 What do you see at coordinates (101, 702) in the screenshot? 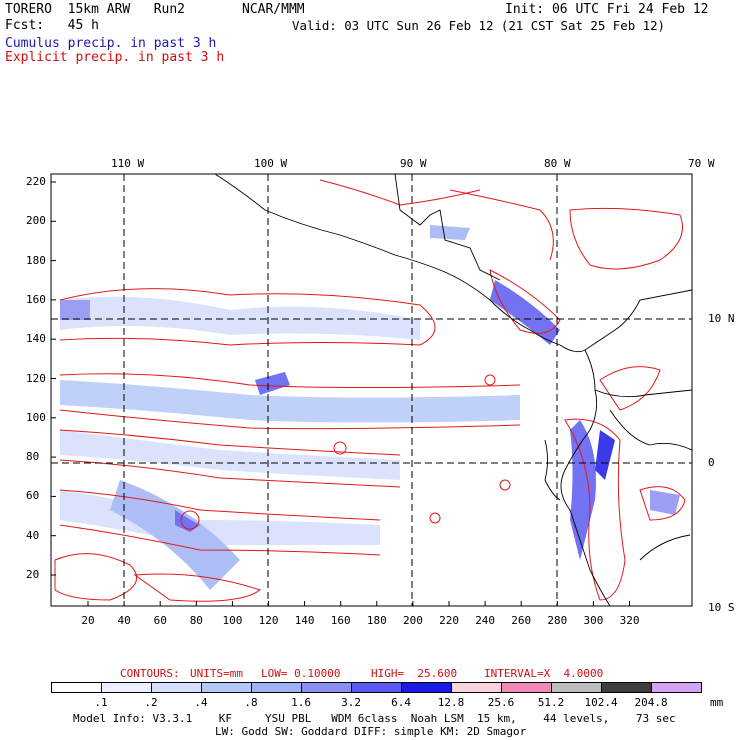
I see `legend-label: .1` at bounding box center [101, 702].